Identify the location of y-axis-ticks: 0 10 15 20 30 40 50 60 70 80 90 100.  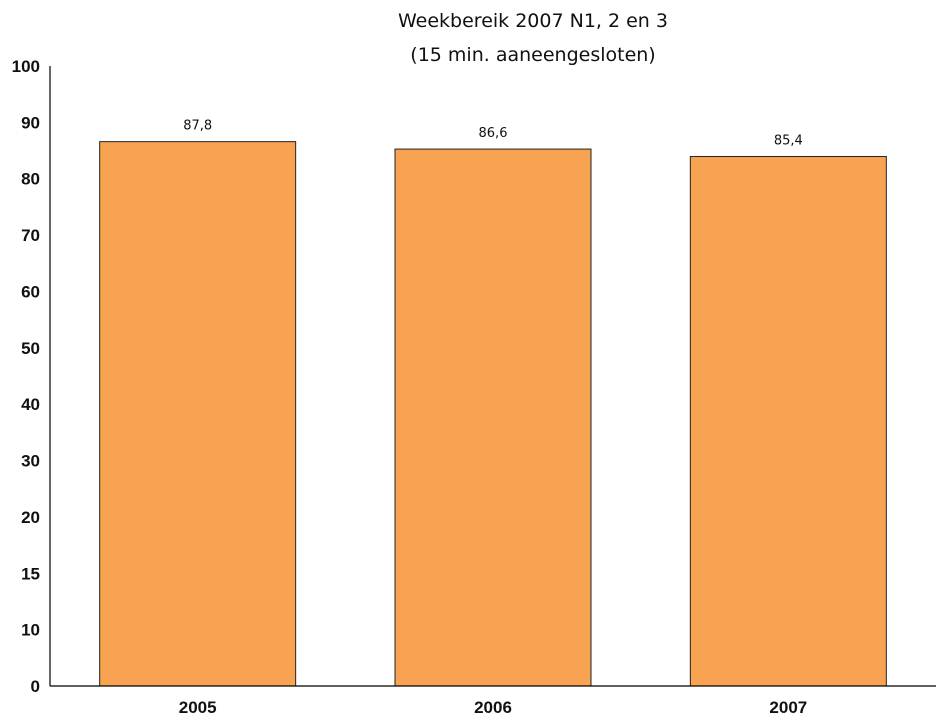
(26, 376).